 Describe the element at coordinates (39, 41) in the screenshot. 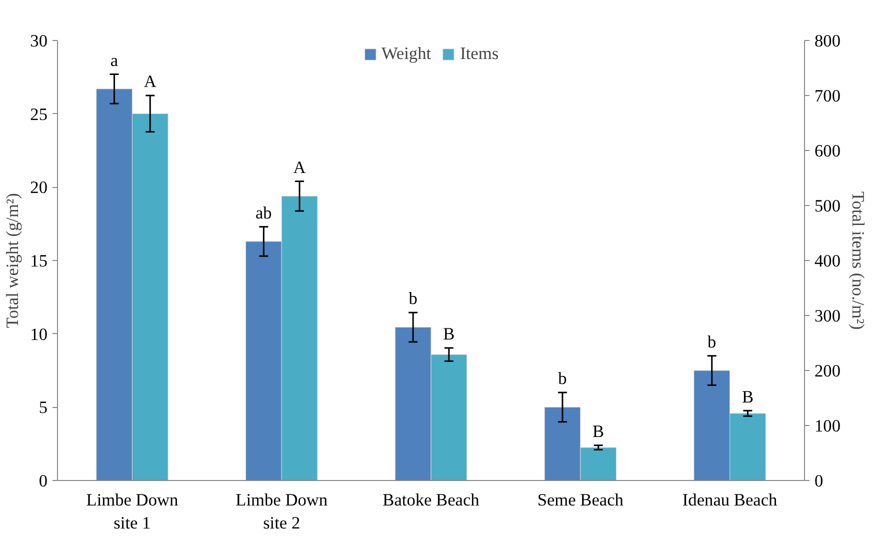

I see `y-tick-label: 30` at that location.